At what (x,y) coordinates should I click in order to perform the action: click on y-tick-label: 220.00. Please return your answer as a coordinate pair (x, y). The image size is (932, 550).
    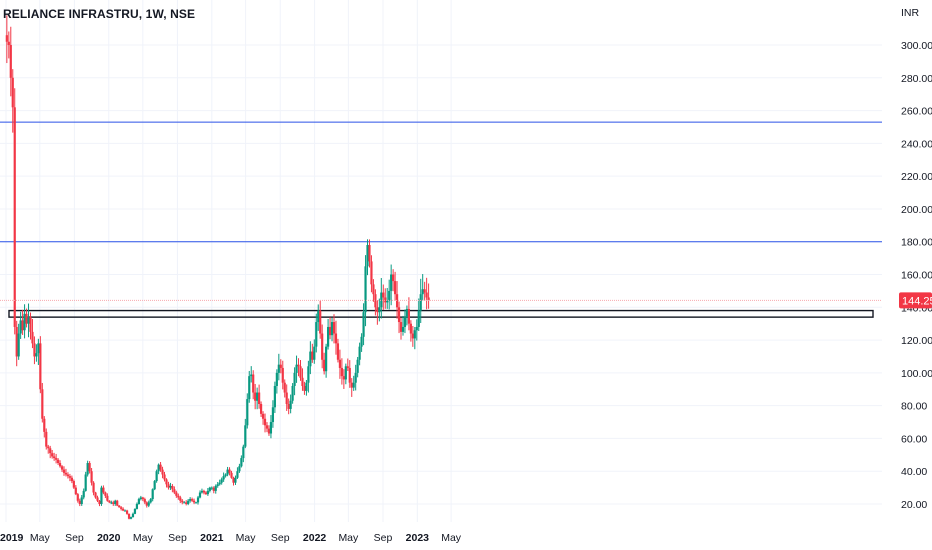
    Looking at the image, I should click on (916, 177).